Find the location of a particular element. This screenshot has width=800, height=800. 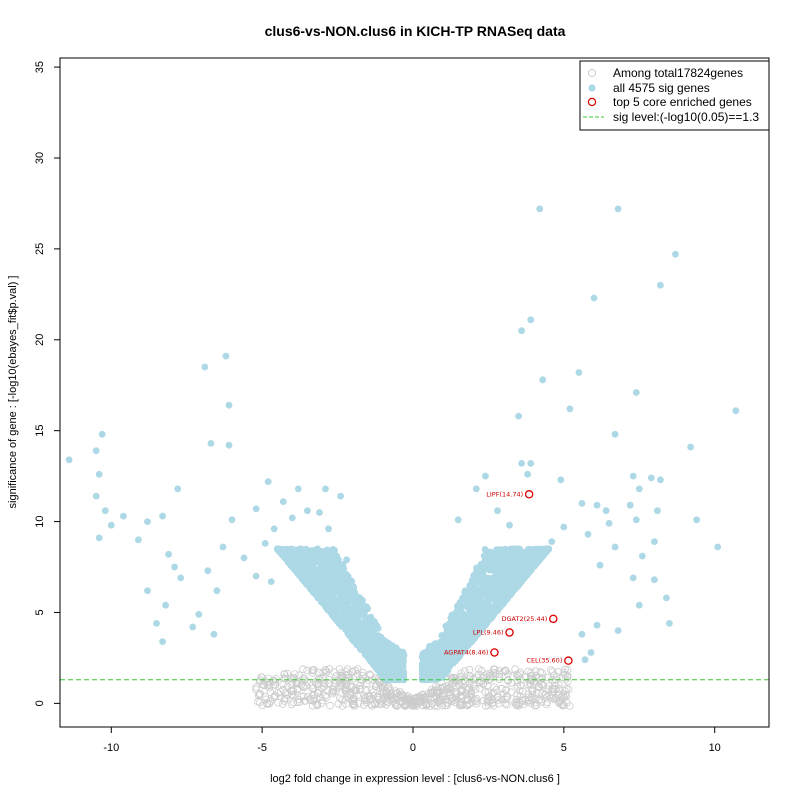

y-tick-label: 5 is located at coordinates (40, 612).